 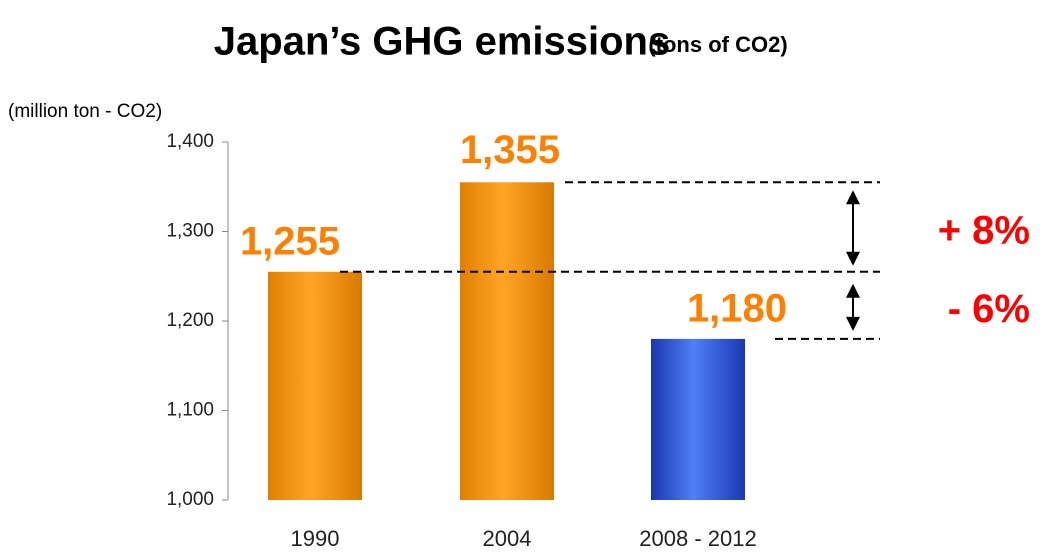 I want to click on x-tick-label: 2004, so click(x=507, y=538).